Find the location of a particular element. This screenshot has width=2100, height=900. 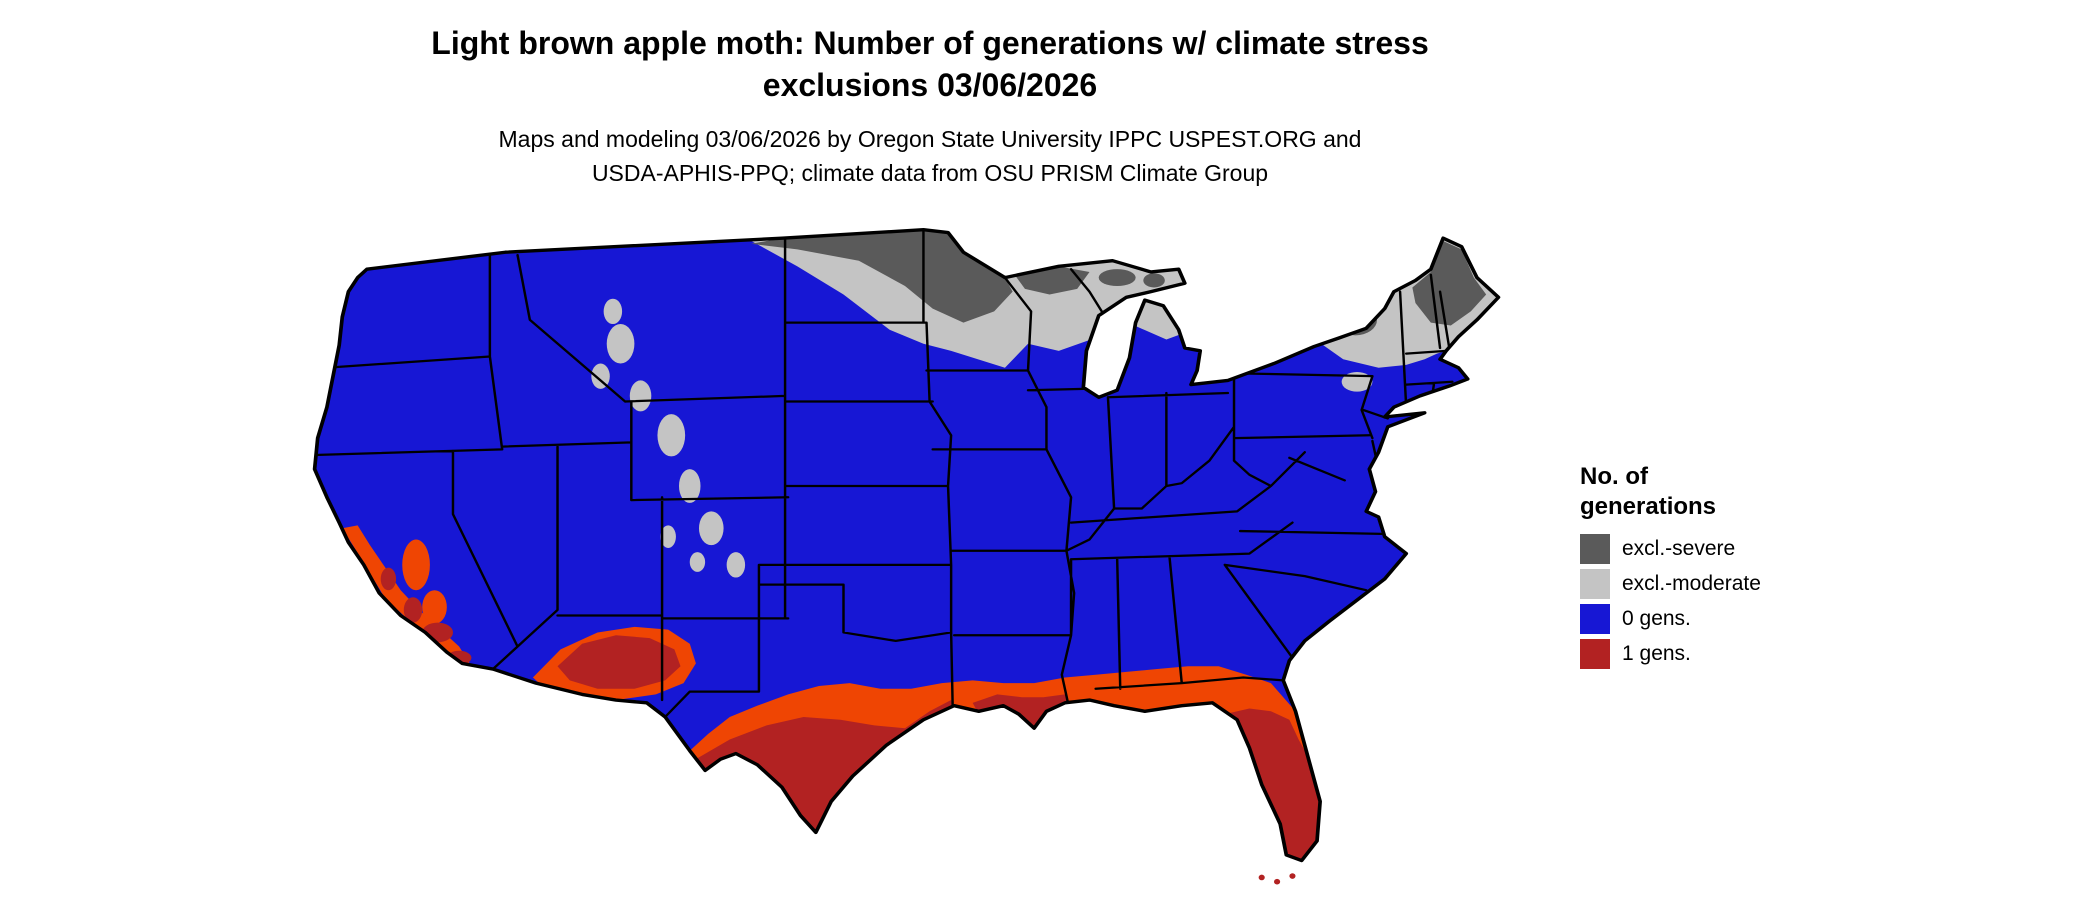

legend-title-line1: No. of is located at coordinates (1614, 476).